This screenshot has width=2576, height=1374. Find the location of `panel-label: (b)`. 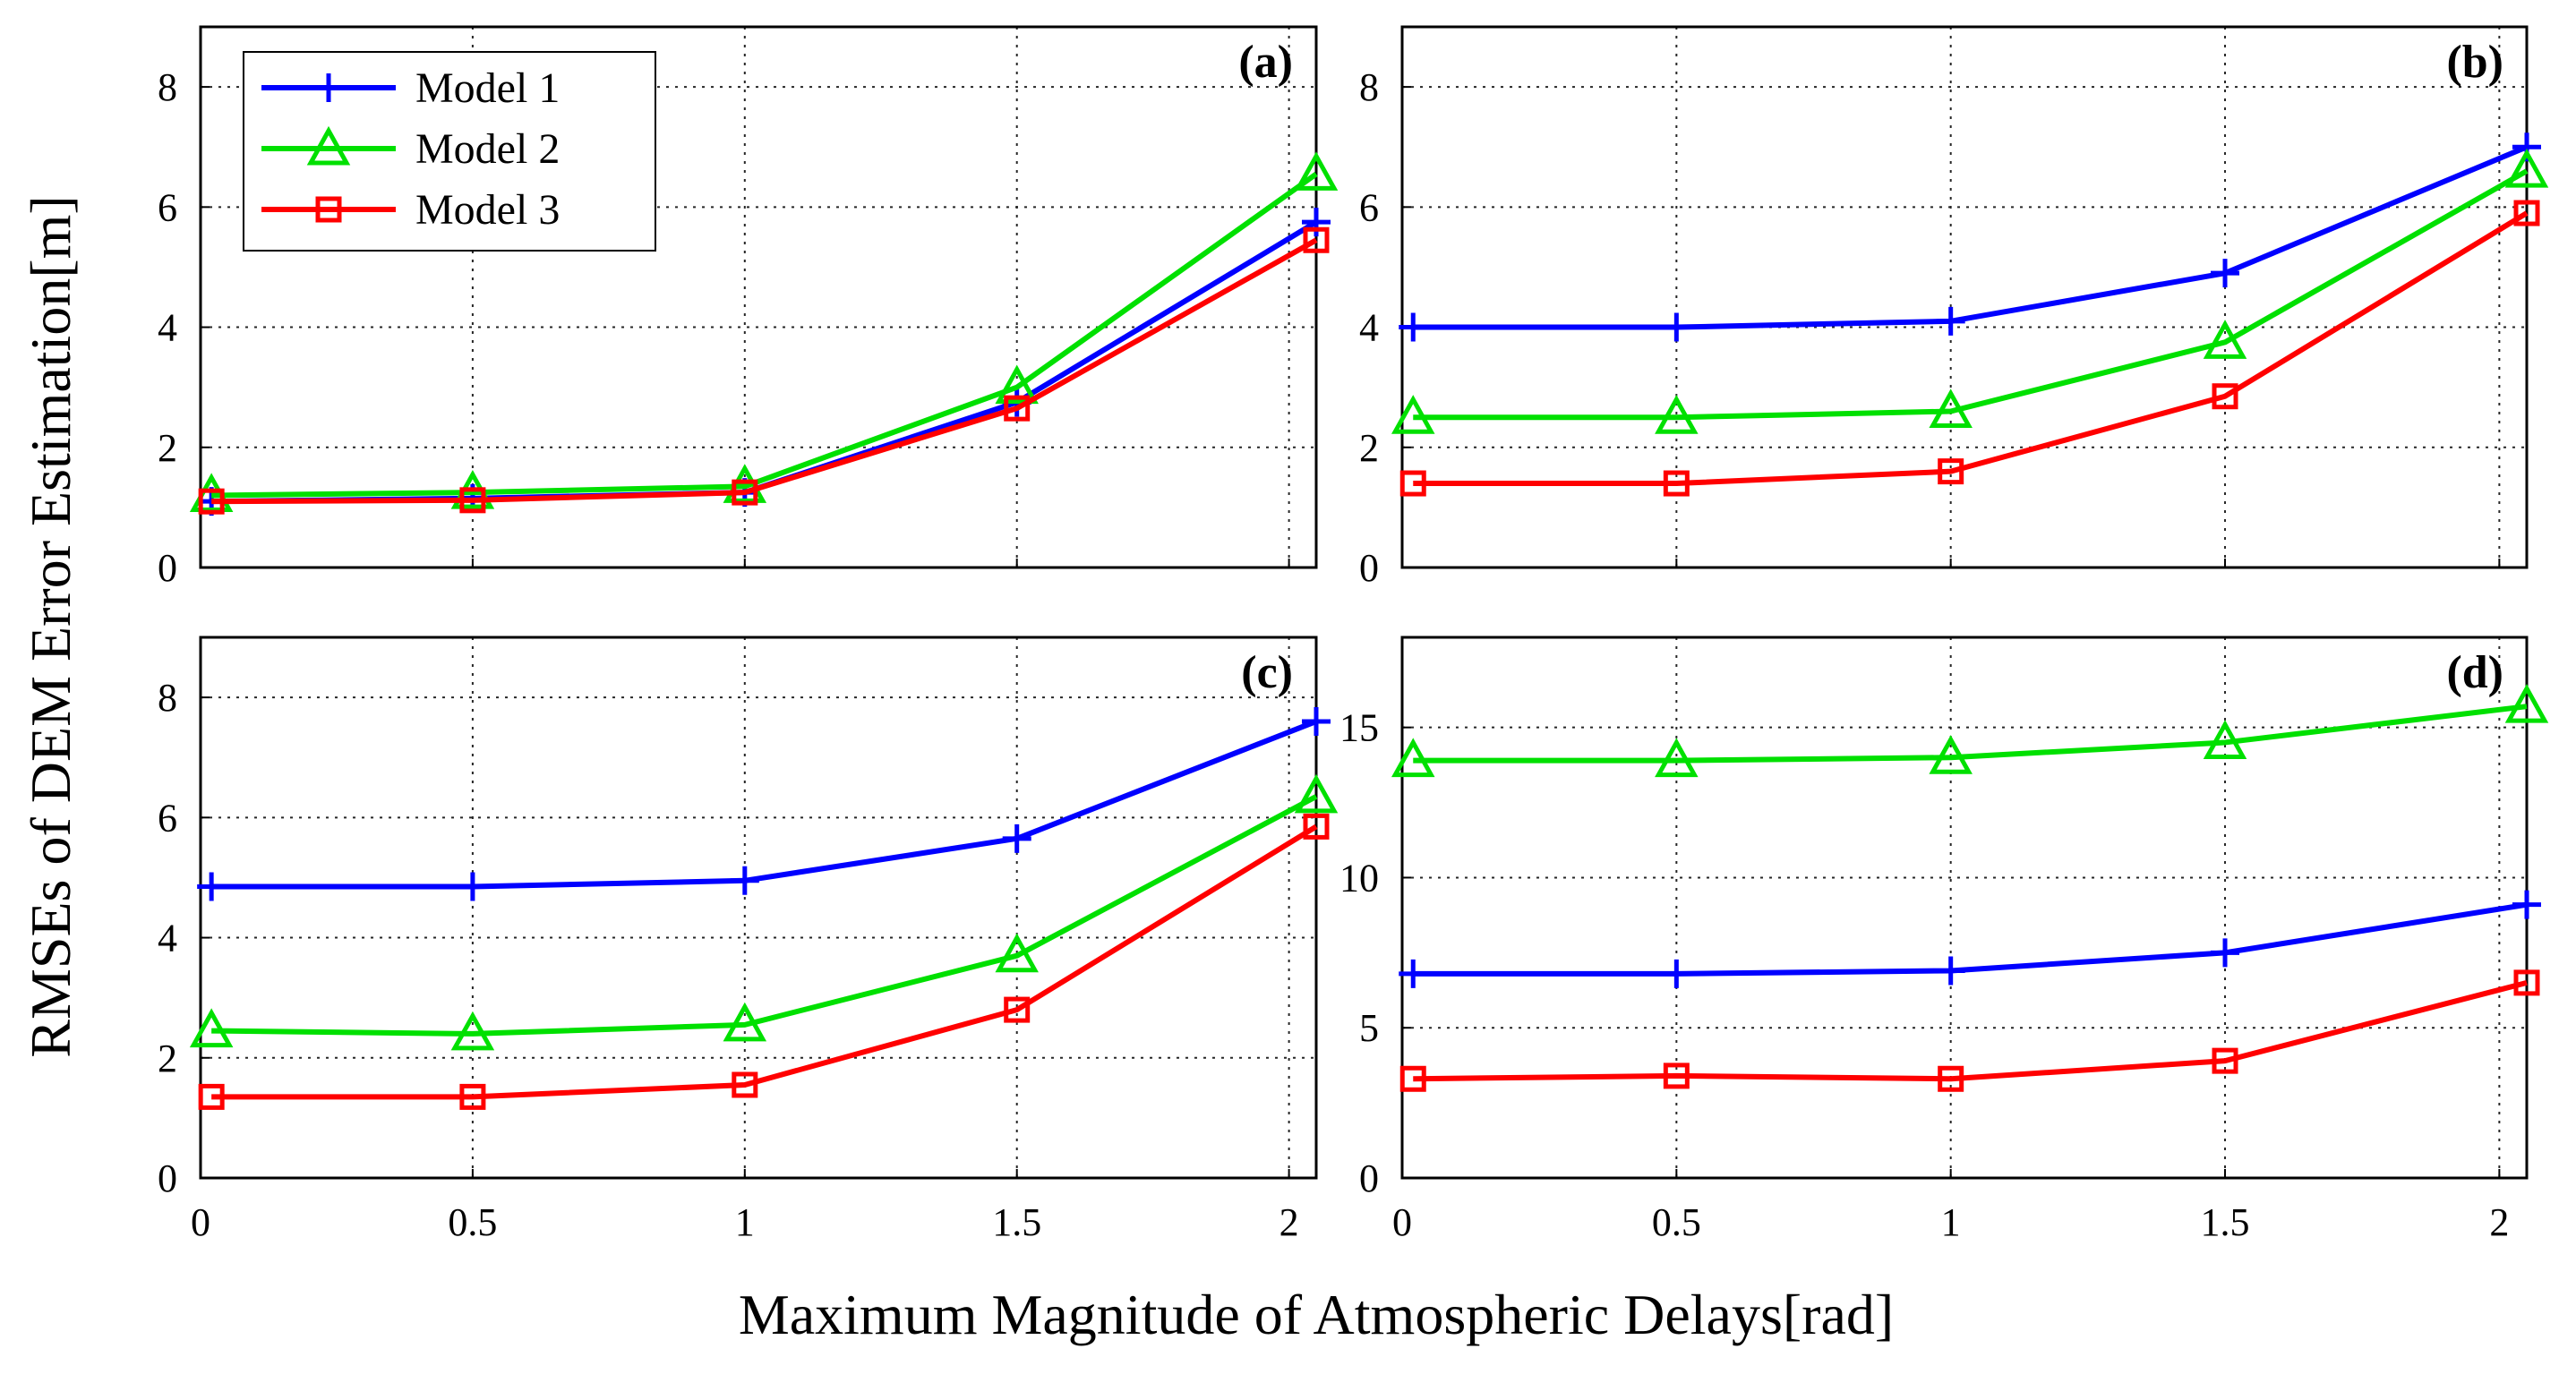

panel-label: (b) is located at coordinates (2474, 62).